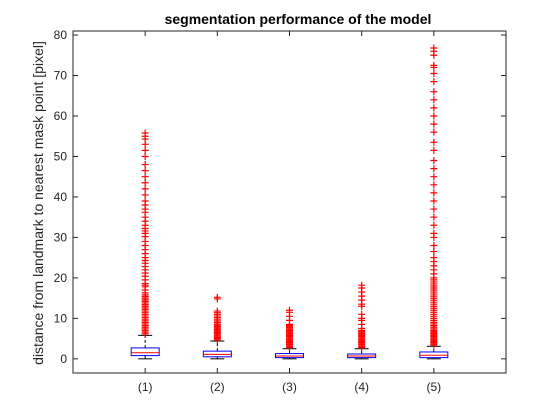 The height and width of the screenshot is (420, 560). What do you see at coordinates (61, 278) in the screenshot?
I see `y-tick-label: 20` at bounding box center [61, 278].